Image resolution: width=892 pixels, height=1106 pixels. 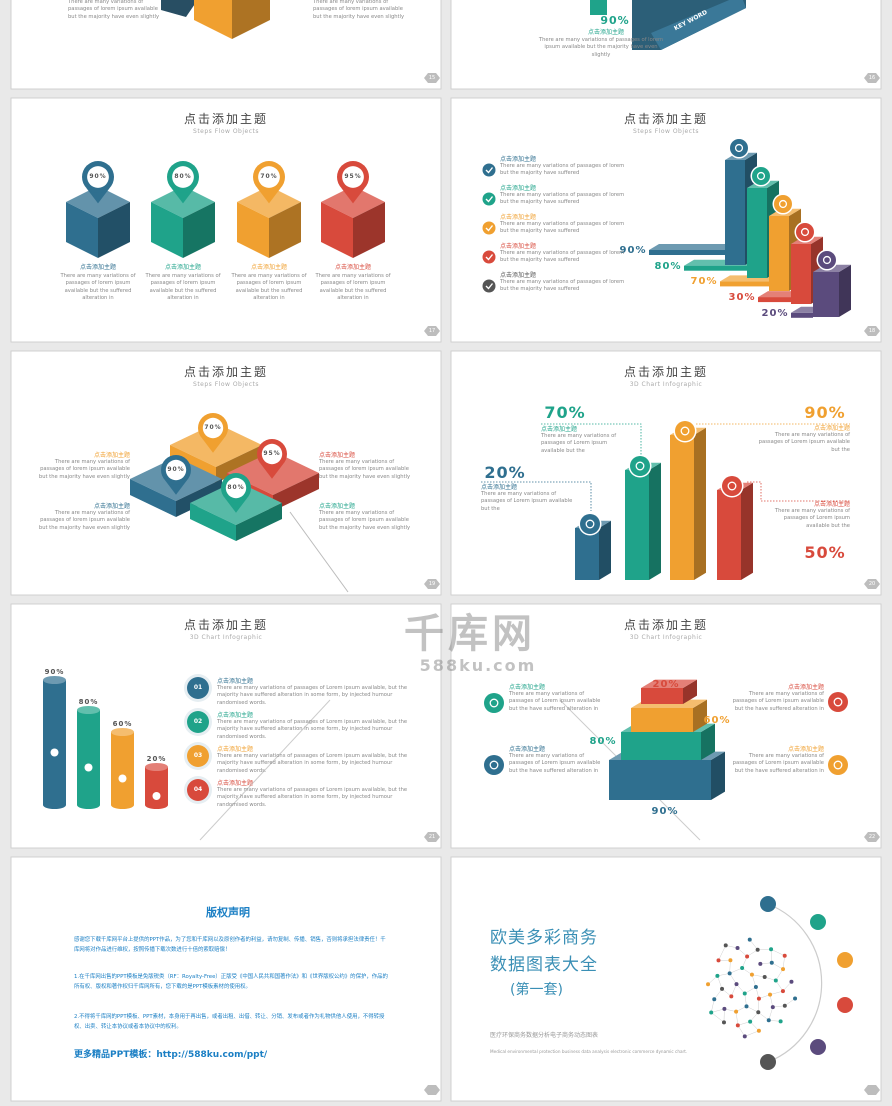 I want to click on percent-label: 95%, so click(x=272, y=453).